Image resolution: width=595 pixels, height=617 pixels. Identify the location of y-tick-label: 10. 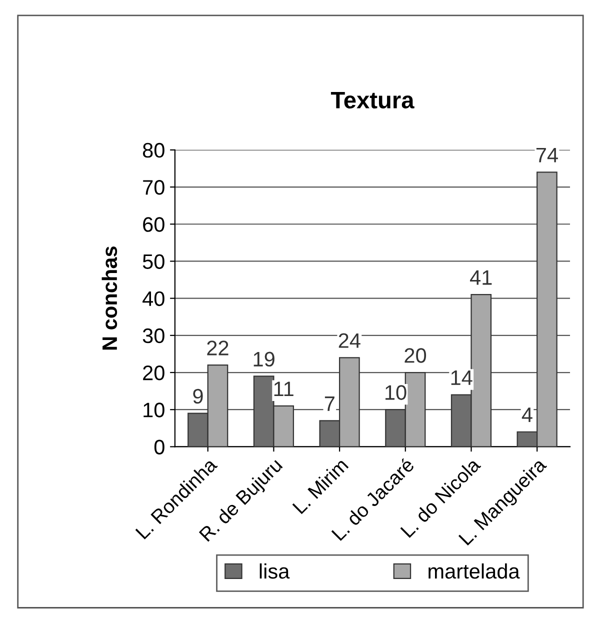
(154, 410).